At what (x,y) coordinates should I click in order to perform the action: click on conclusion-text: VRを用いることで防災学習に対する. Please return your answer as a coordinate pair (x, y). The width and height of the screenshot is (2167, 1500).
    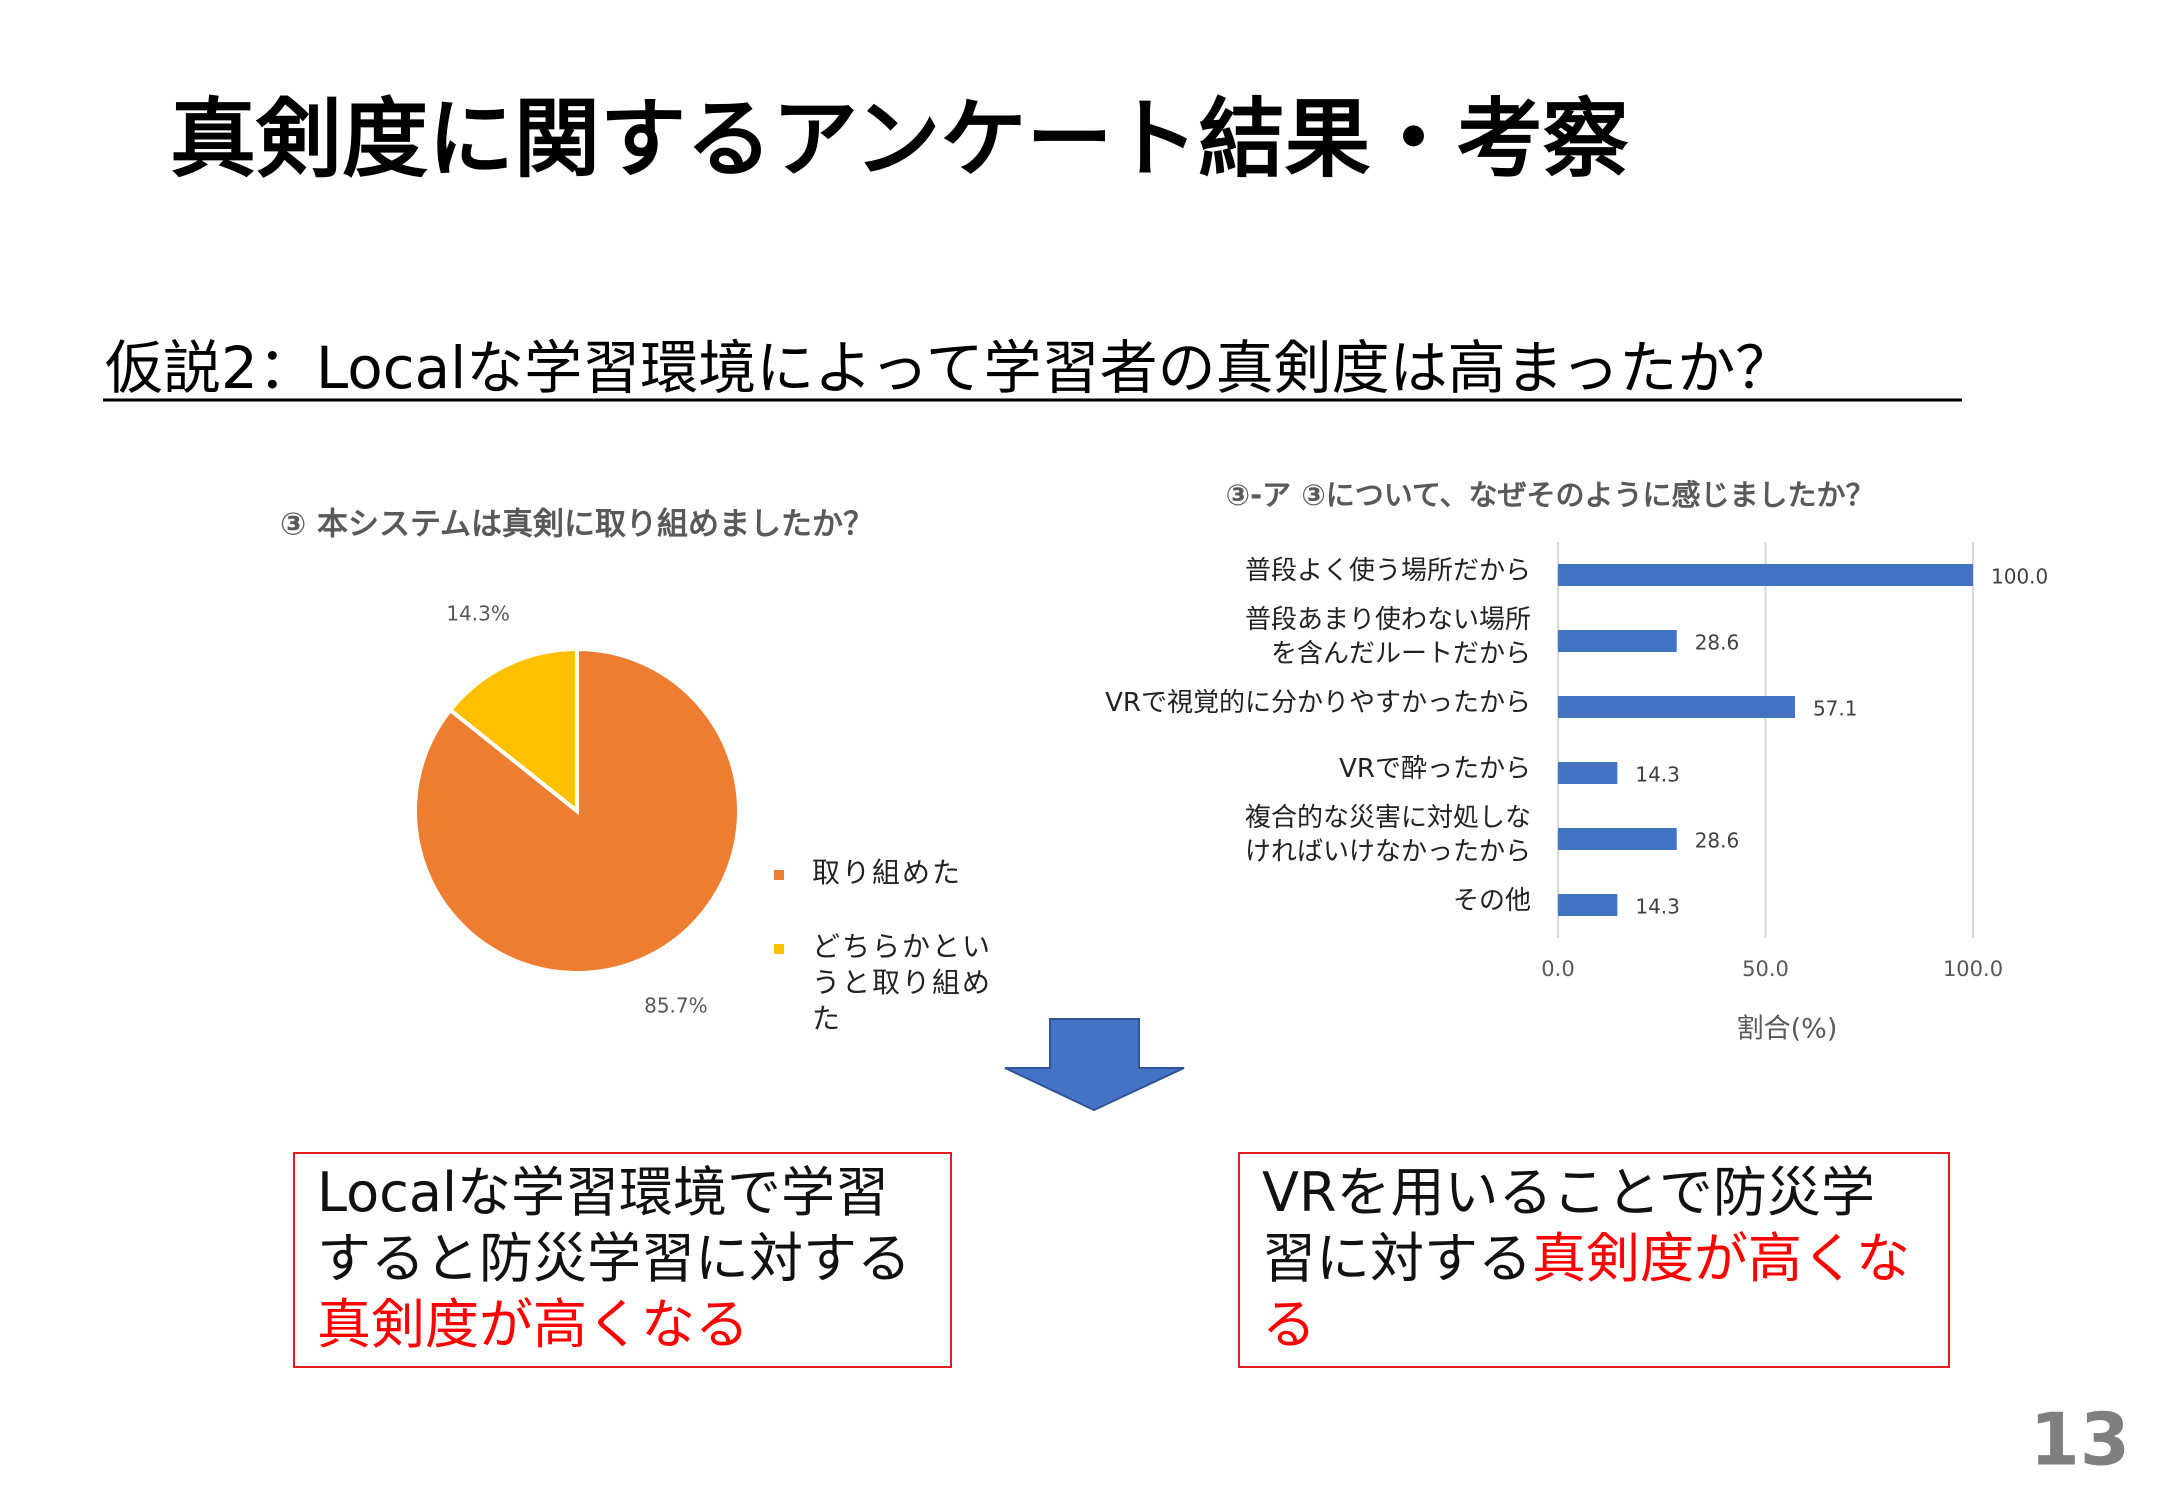
    Looking at the image, I should click on (1568, 1225).